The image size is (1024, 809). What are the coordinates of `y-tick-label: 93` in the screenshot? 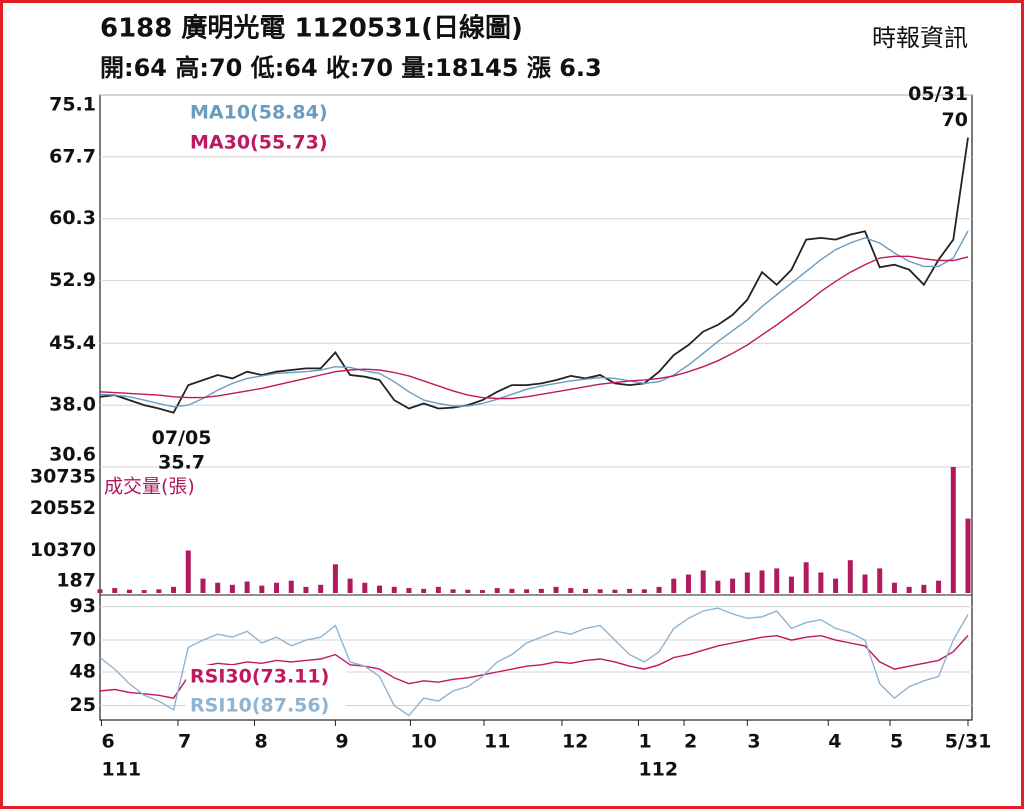 It's located at (83, 606).